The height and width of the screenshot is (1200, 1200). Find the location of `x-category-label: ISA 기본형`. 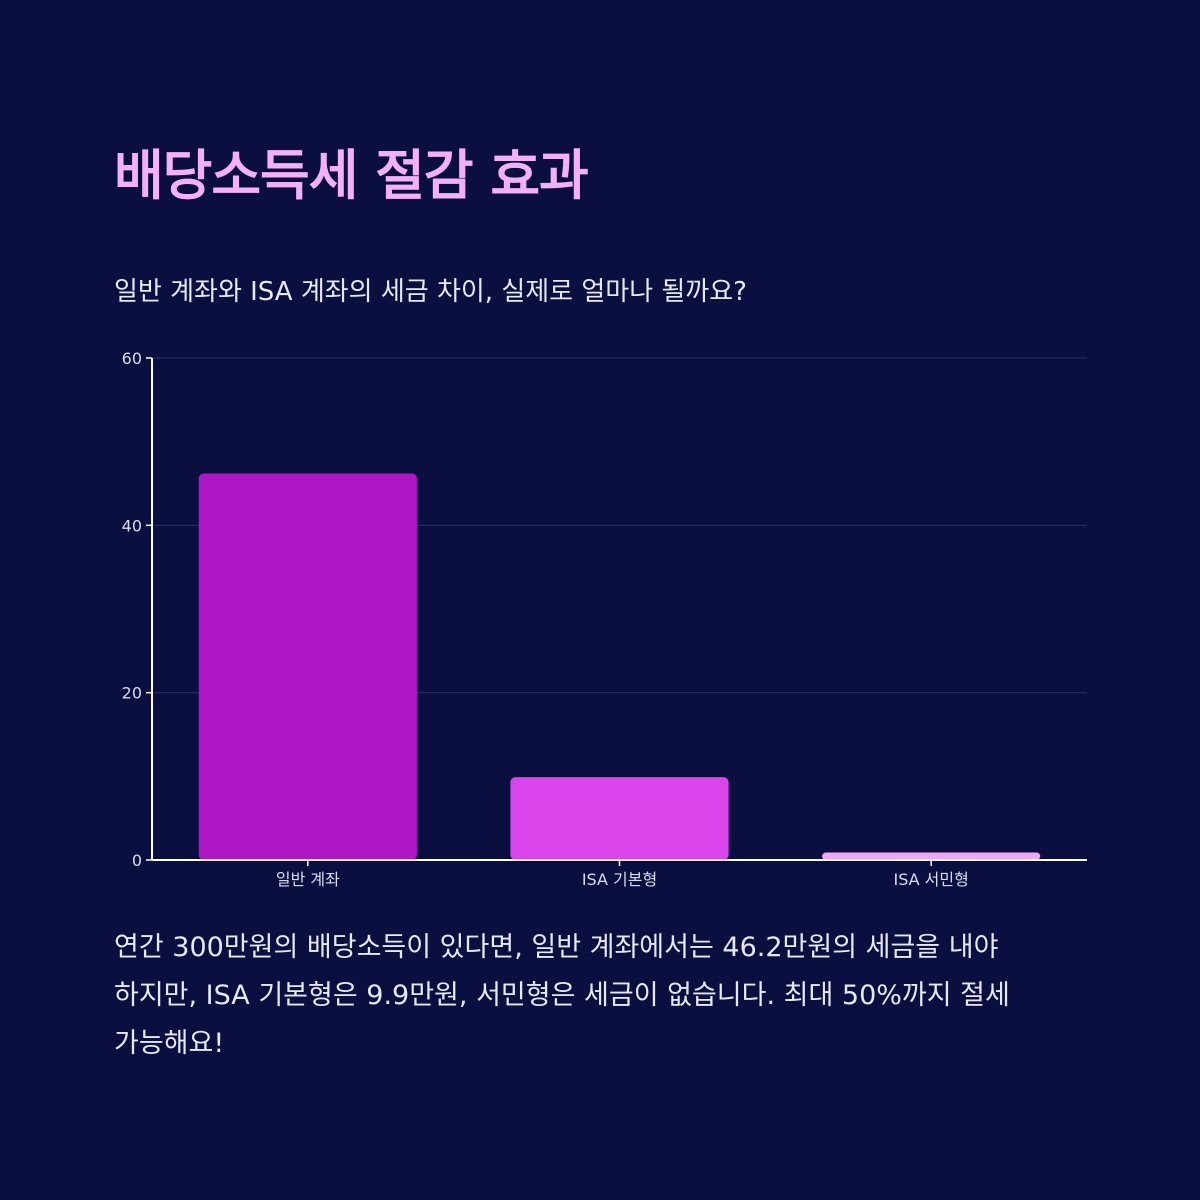

x-category-label: ISA 기본형 is located at coordinates (619, 879).